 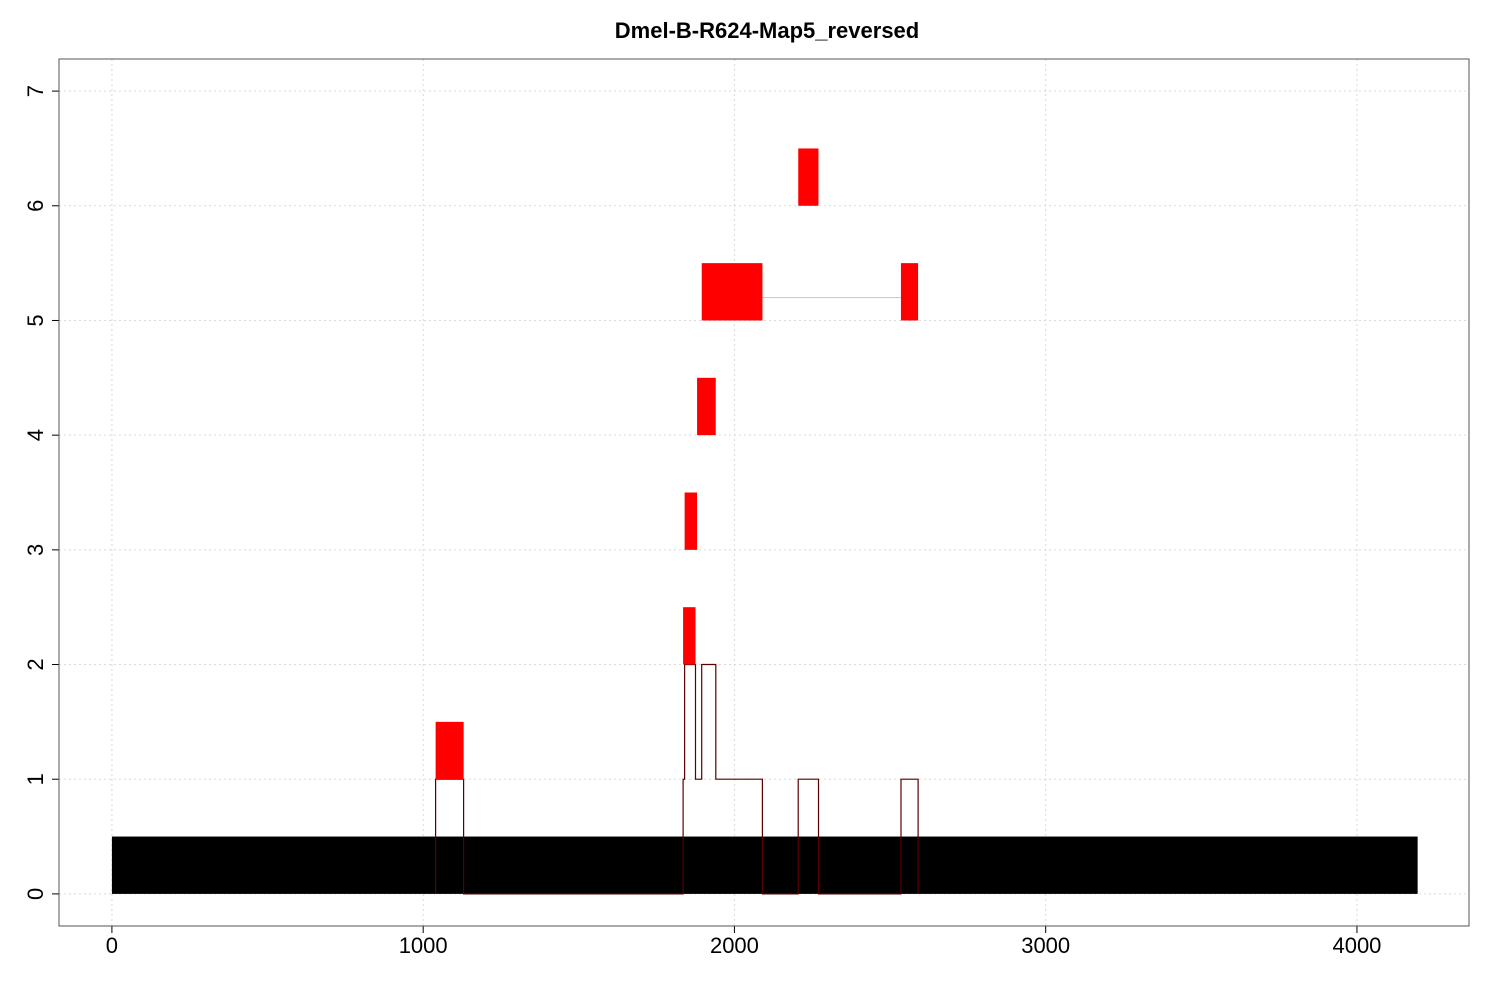 I want to click on y-tick-label: 4, so click(x=35, y=435).